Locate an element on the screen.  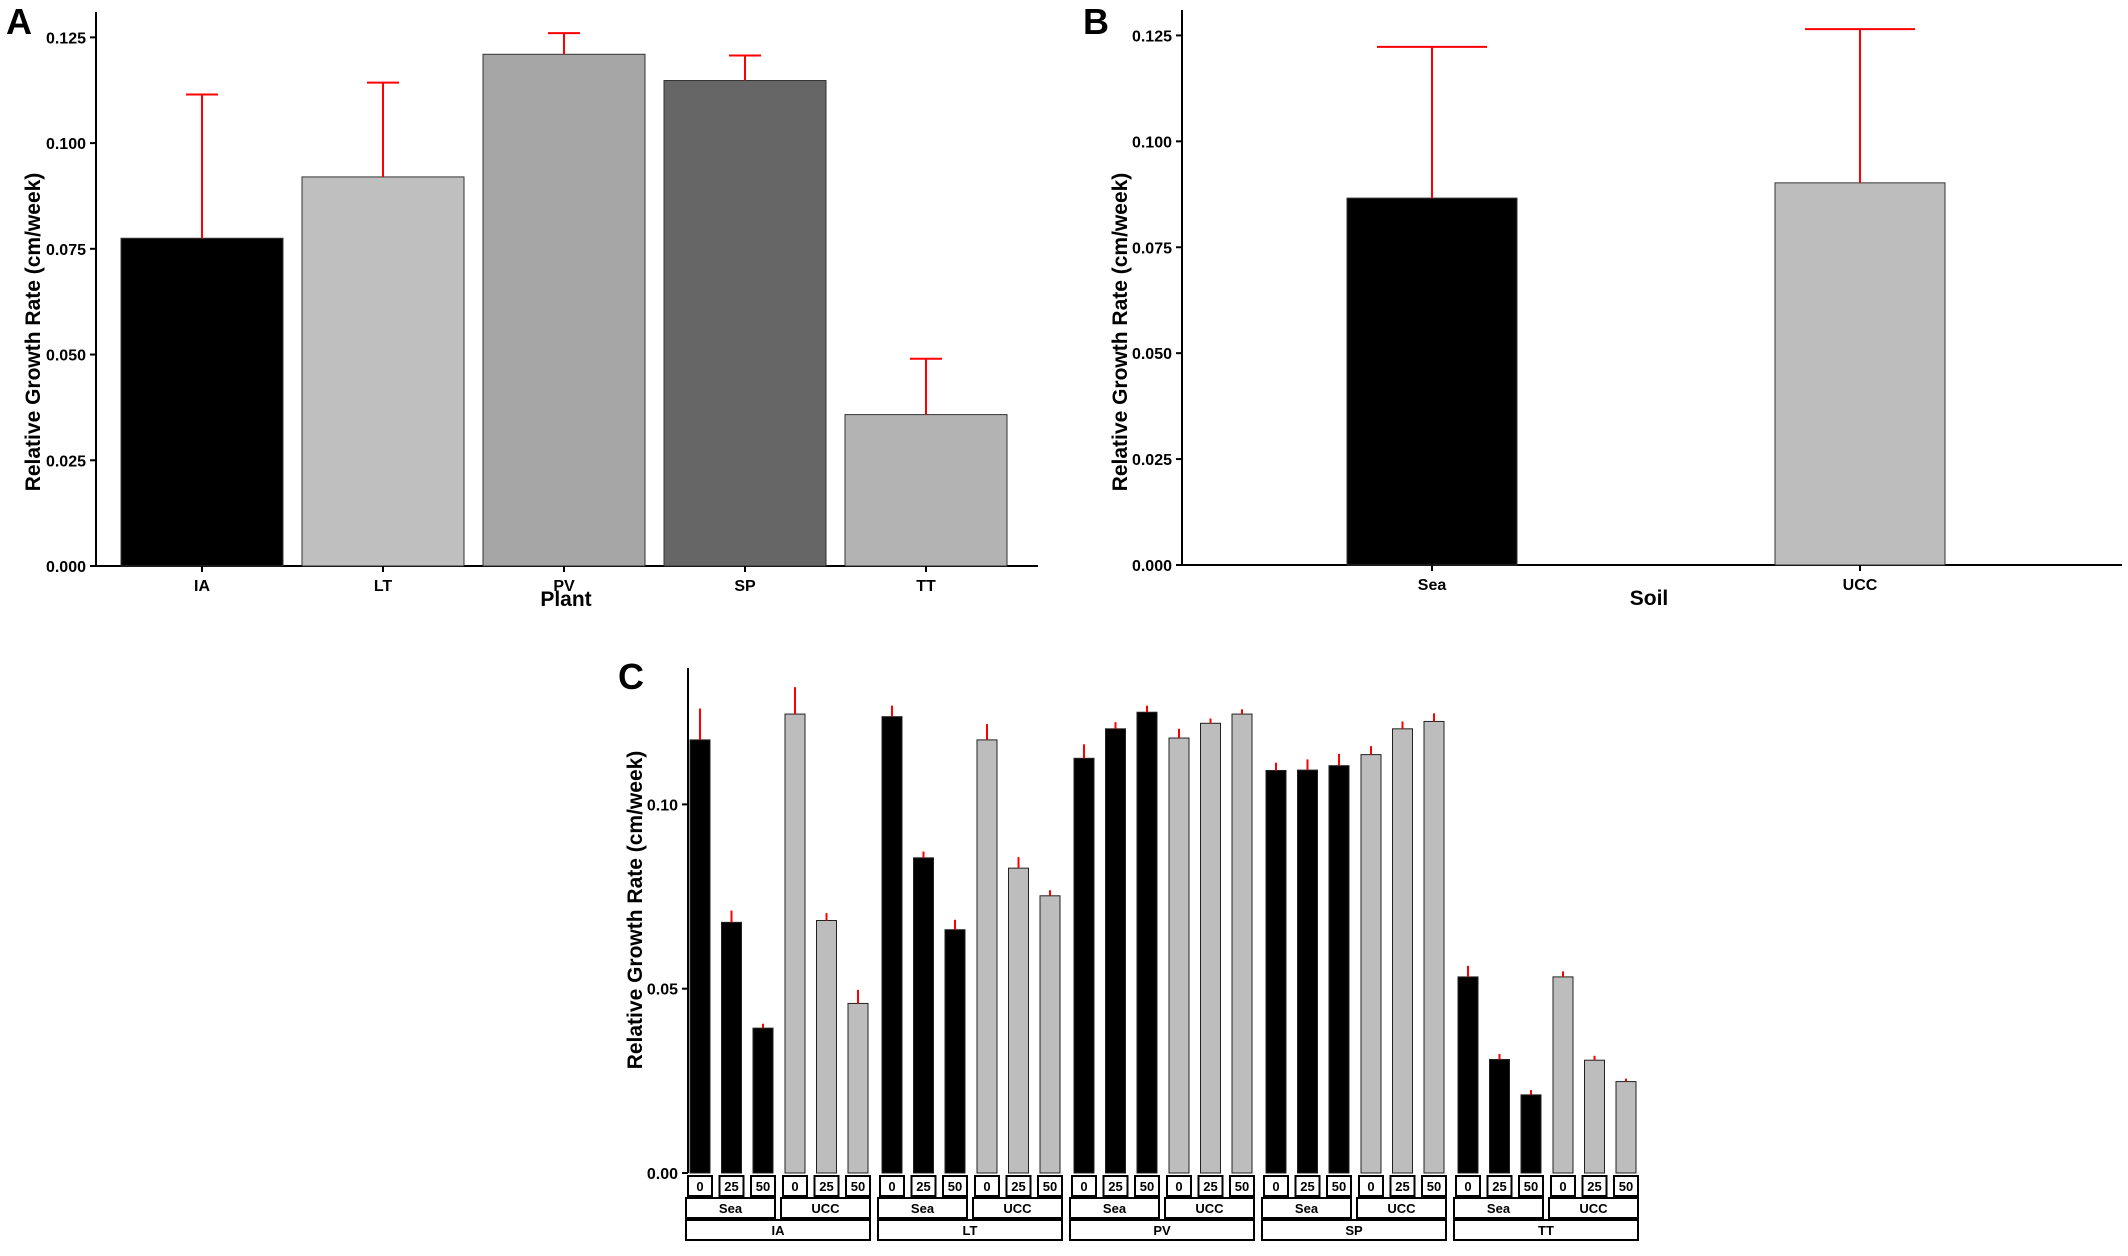
panel-b-y-tick-label: 0.000 is located at coordinates (1152, 566).